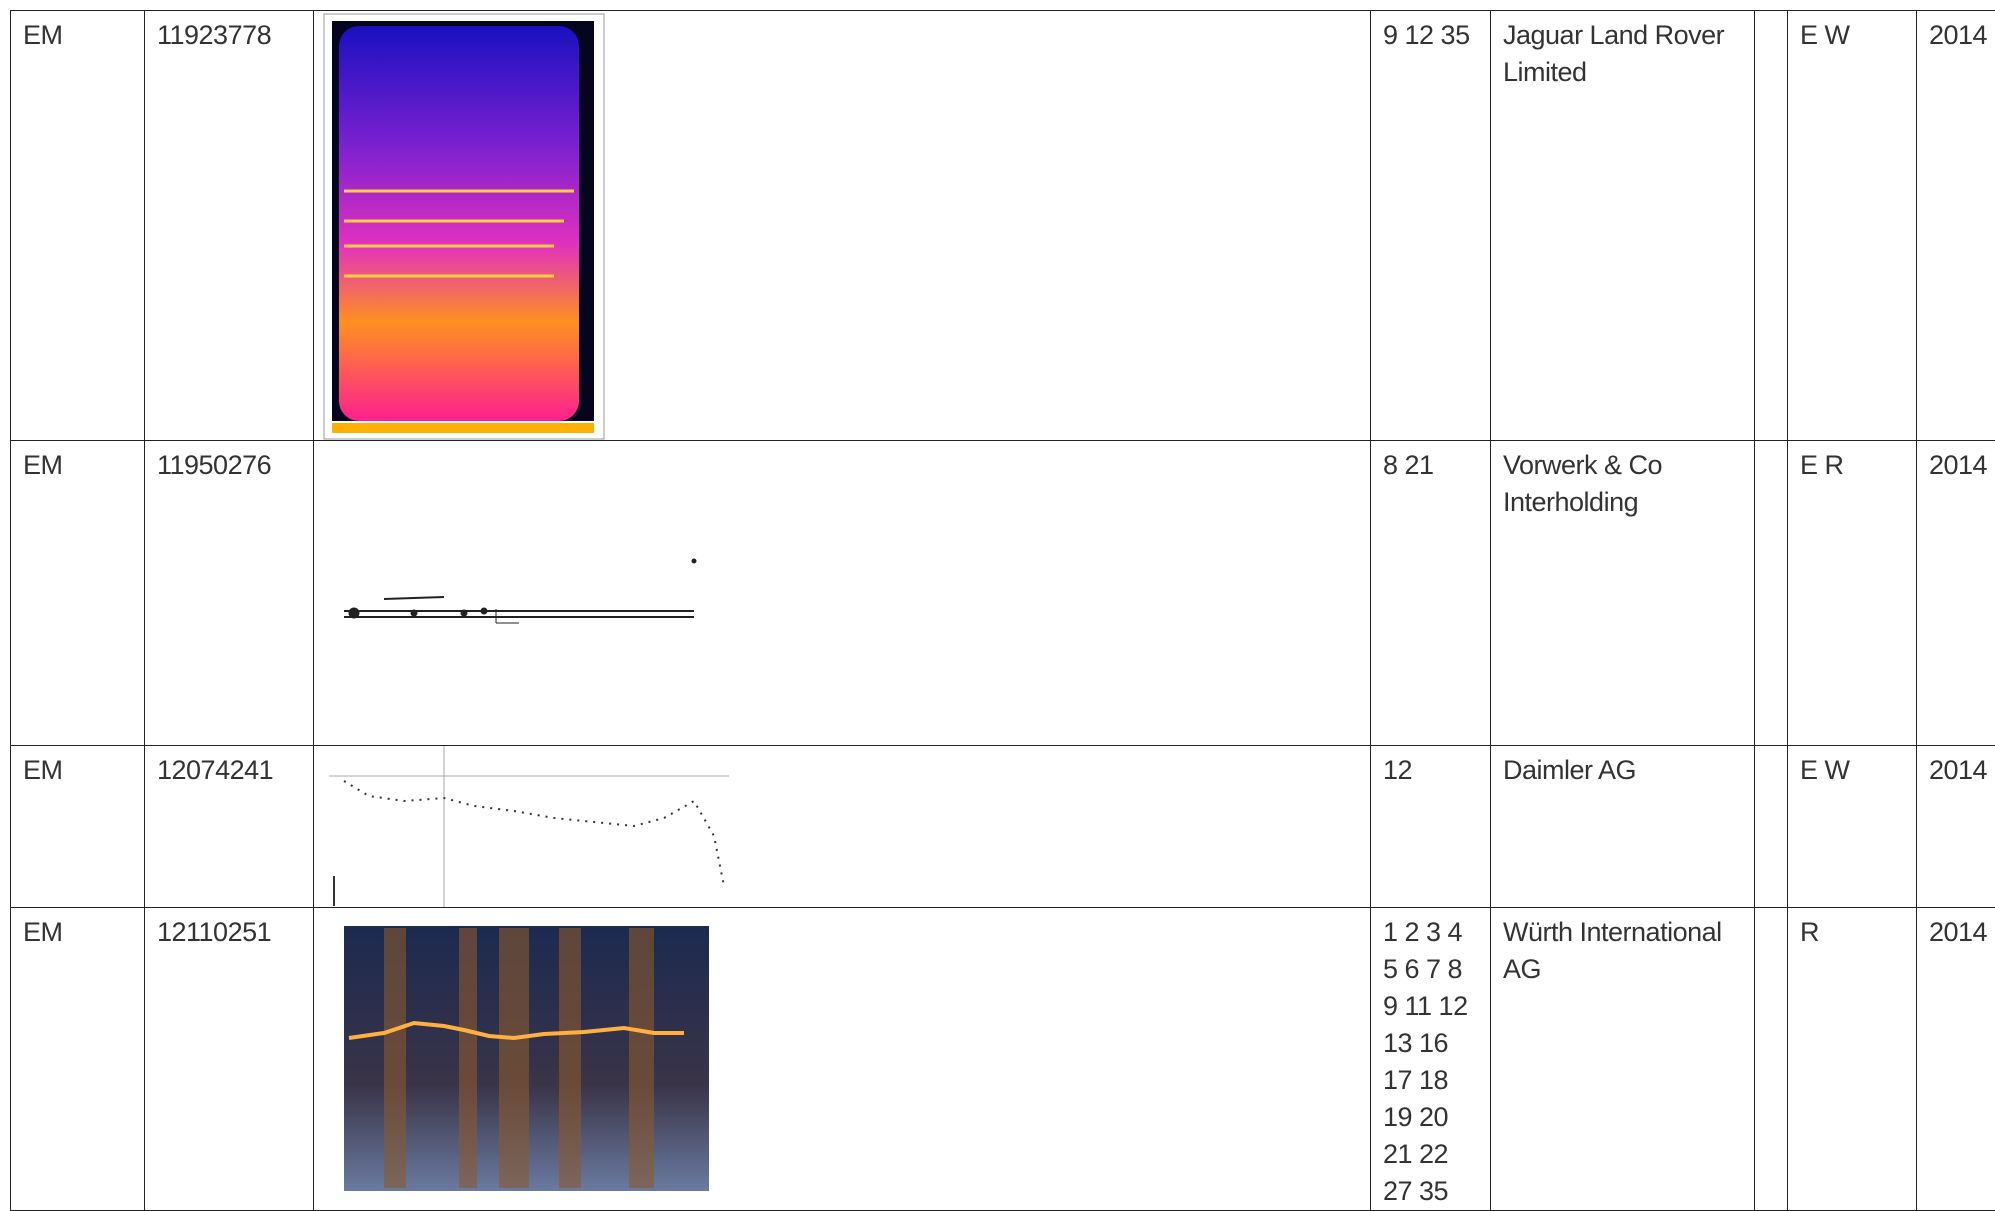 The width and height of the screenshot is (1995, 1211). I want to click on kind: E R, so click(1852, 593).